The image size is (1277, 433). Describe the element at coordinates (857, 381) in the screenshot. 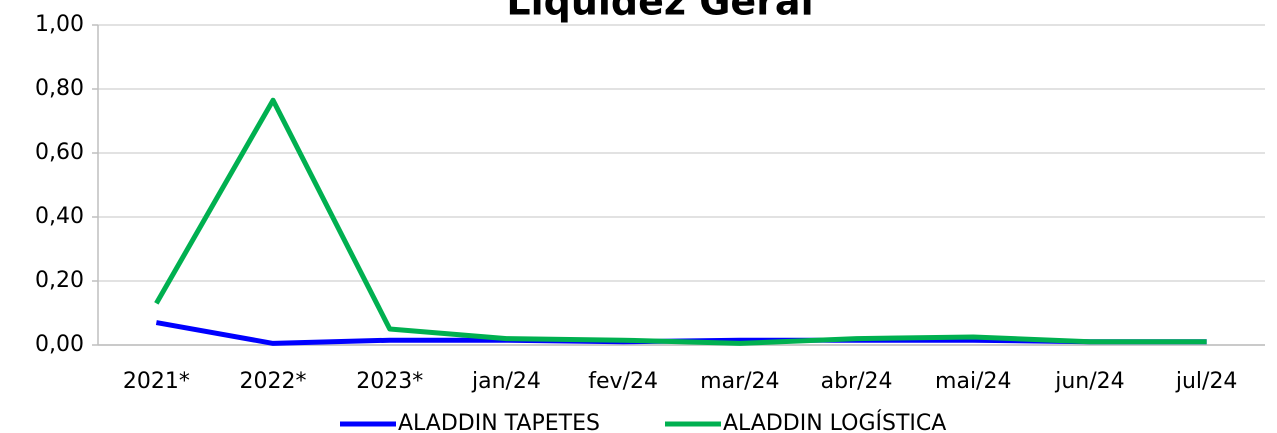

I see `x-tick-label: abr/24` at that location.